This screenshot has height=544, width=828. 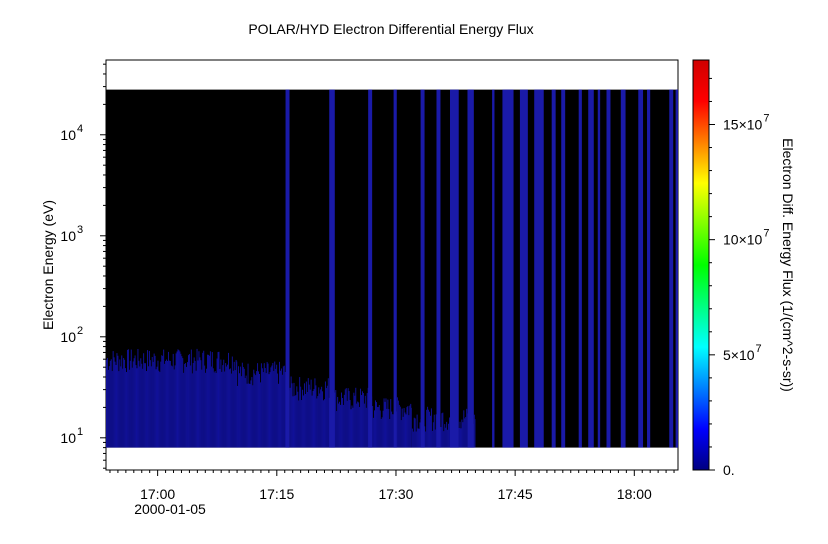 What do you see at coordinates (766, 234) in the screenshot?
I see `colorbar-tick-exponent: 7` at bounding box center [766, 234].